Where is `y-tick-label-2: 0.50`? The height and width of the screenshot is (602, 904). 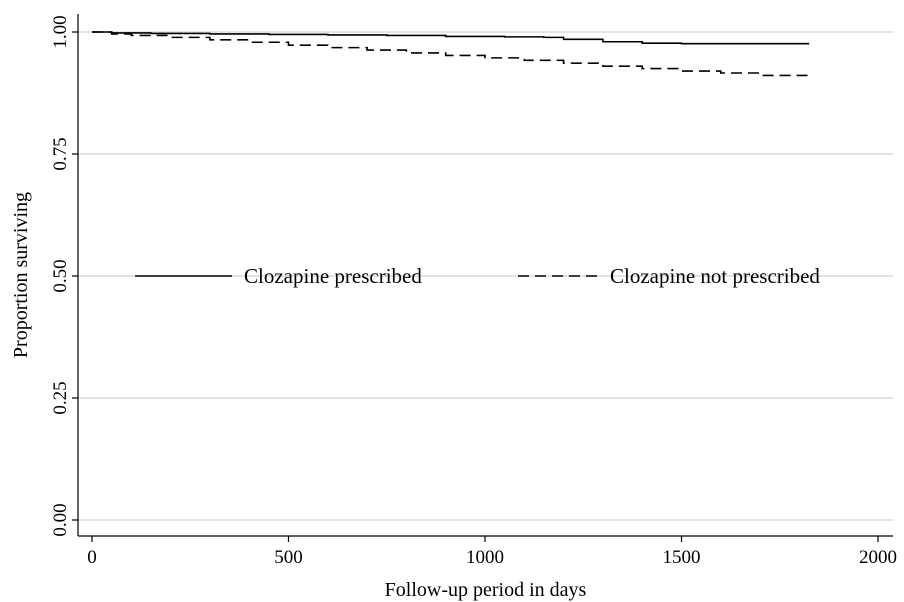 y-tick-label-2: 0.50 is located at coordinates (60, 275).